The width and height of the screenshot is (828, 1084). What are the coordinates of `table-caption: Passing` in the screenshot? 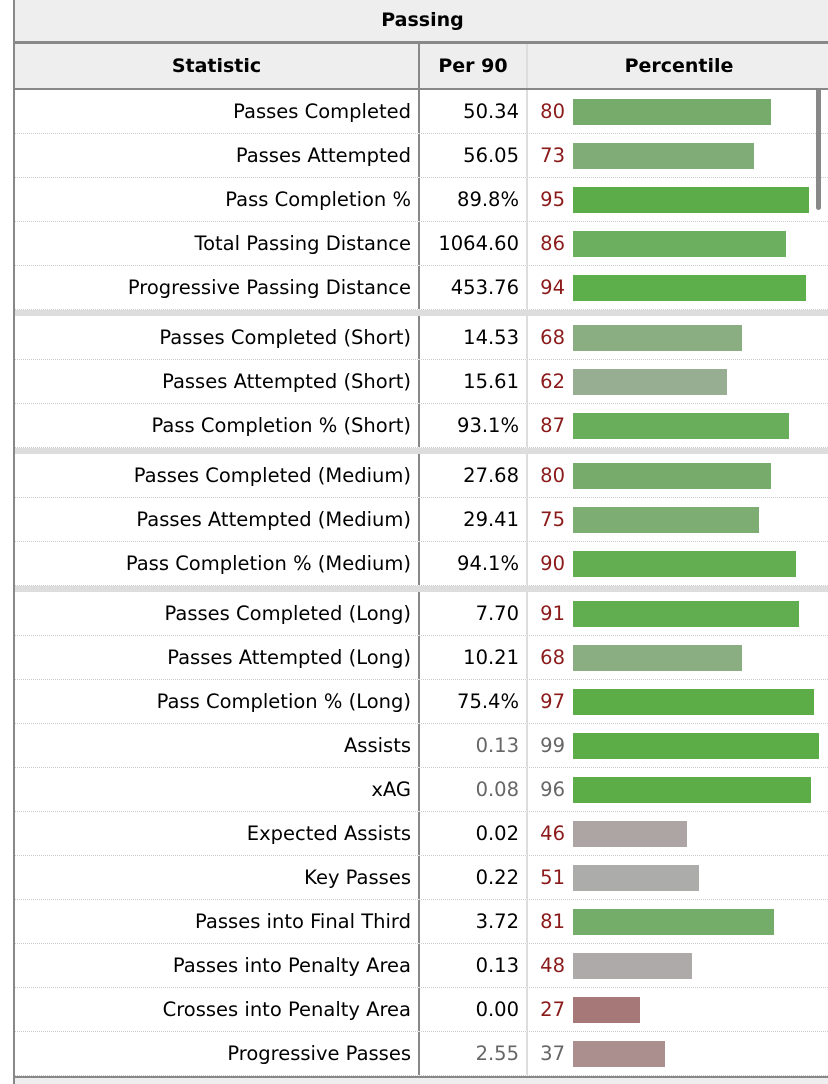 It's located at (421, 22).